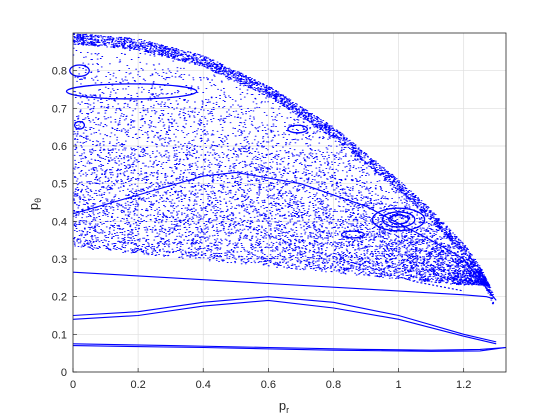 The height and width of the screenshot is (420, 560). Describe the element at coordinates (59, 298) in the screenshot. I see `y-tick-label: 0.2` at that location.